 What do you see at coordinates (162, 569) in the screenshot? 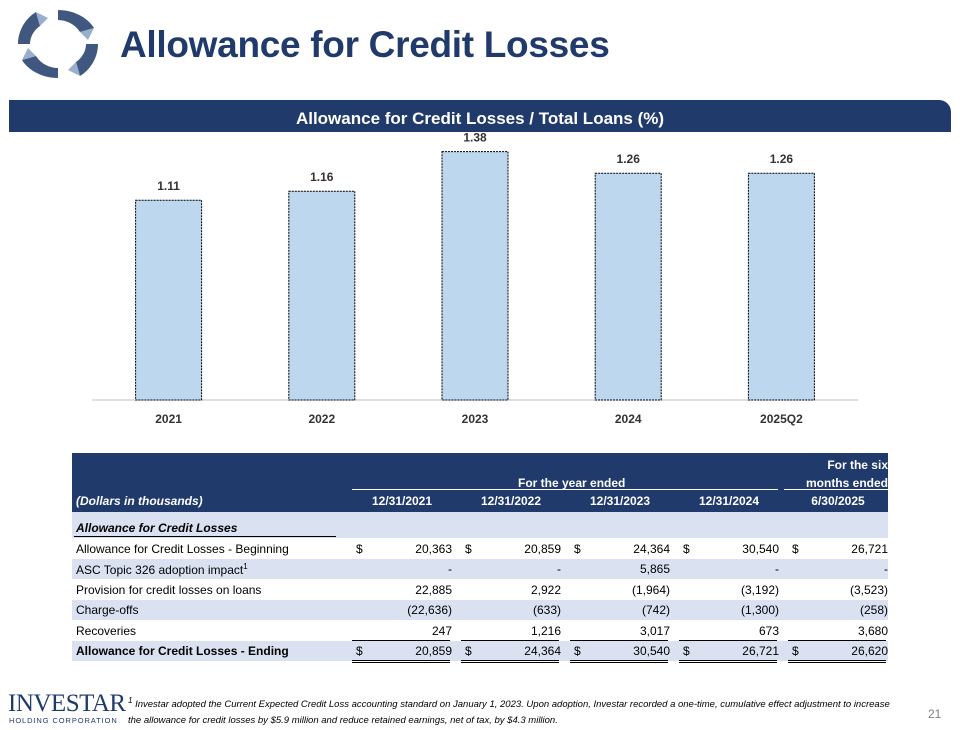
I see `row-label: ASC Topic 326 adoption impact1` at bounding box center [162, 569].